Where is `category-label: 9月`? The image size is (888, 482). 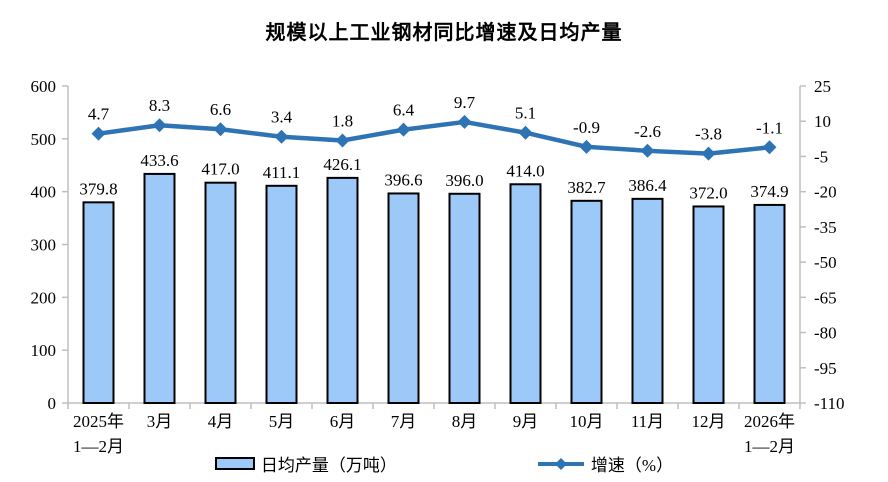 category-label: 9月 is located at coordinates (526, 421).